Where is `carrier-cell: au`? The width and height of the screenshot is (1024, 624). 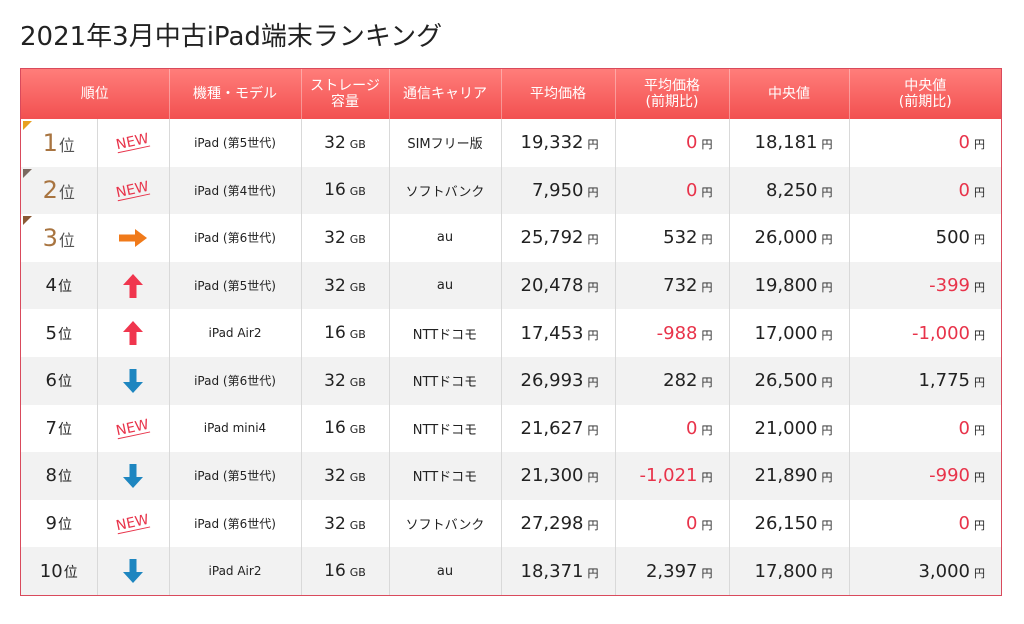
carrier-cell: au is located at coordinates (445, 238).